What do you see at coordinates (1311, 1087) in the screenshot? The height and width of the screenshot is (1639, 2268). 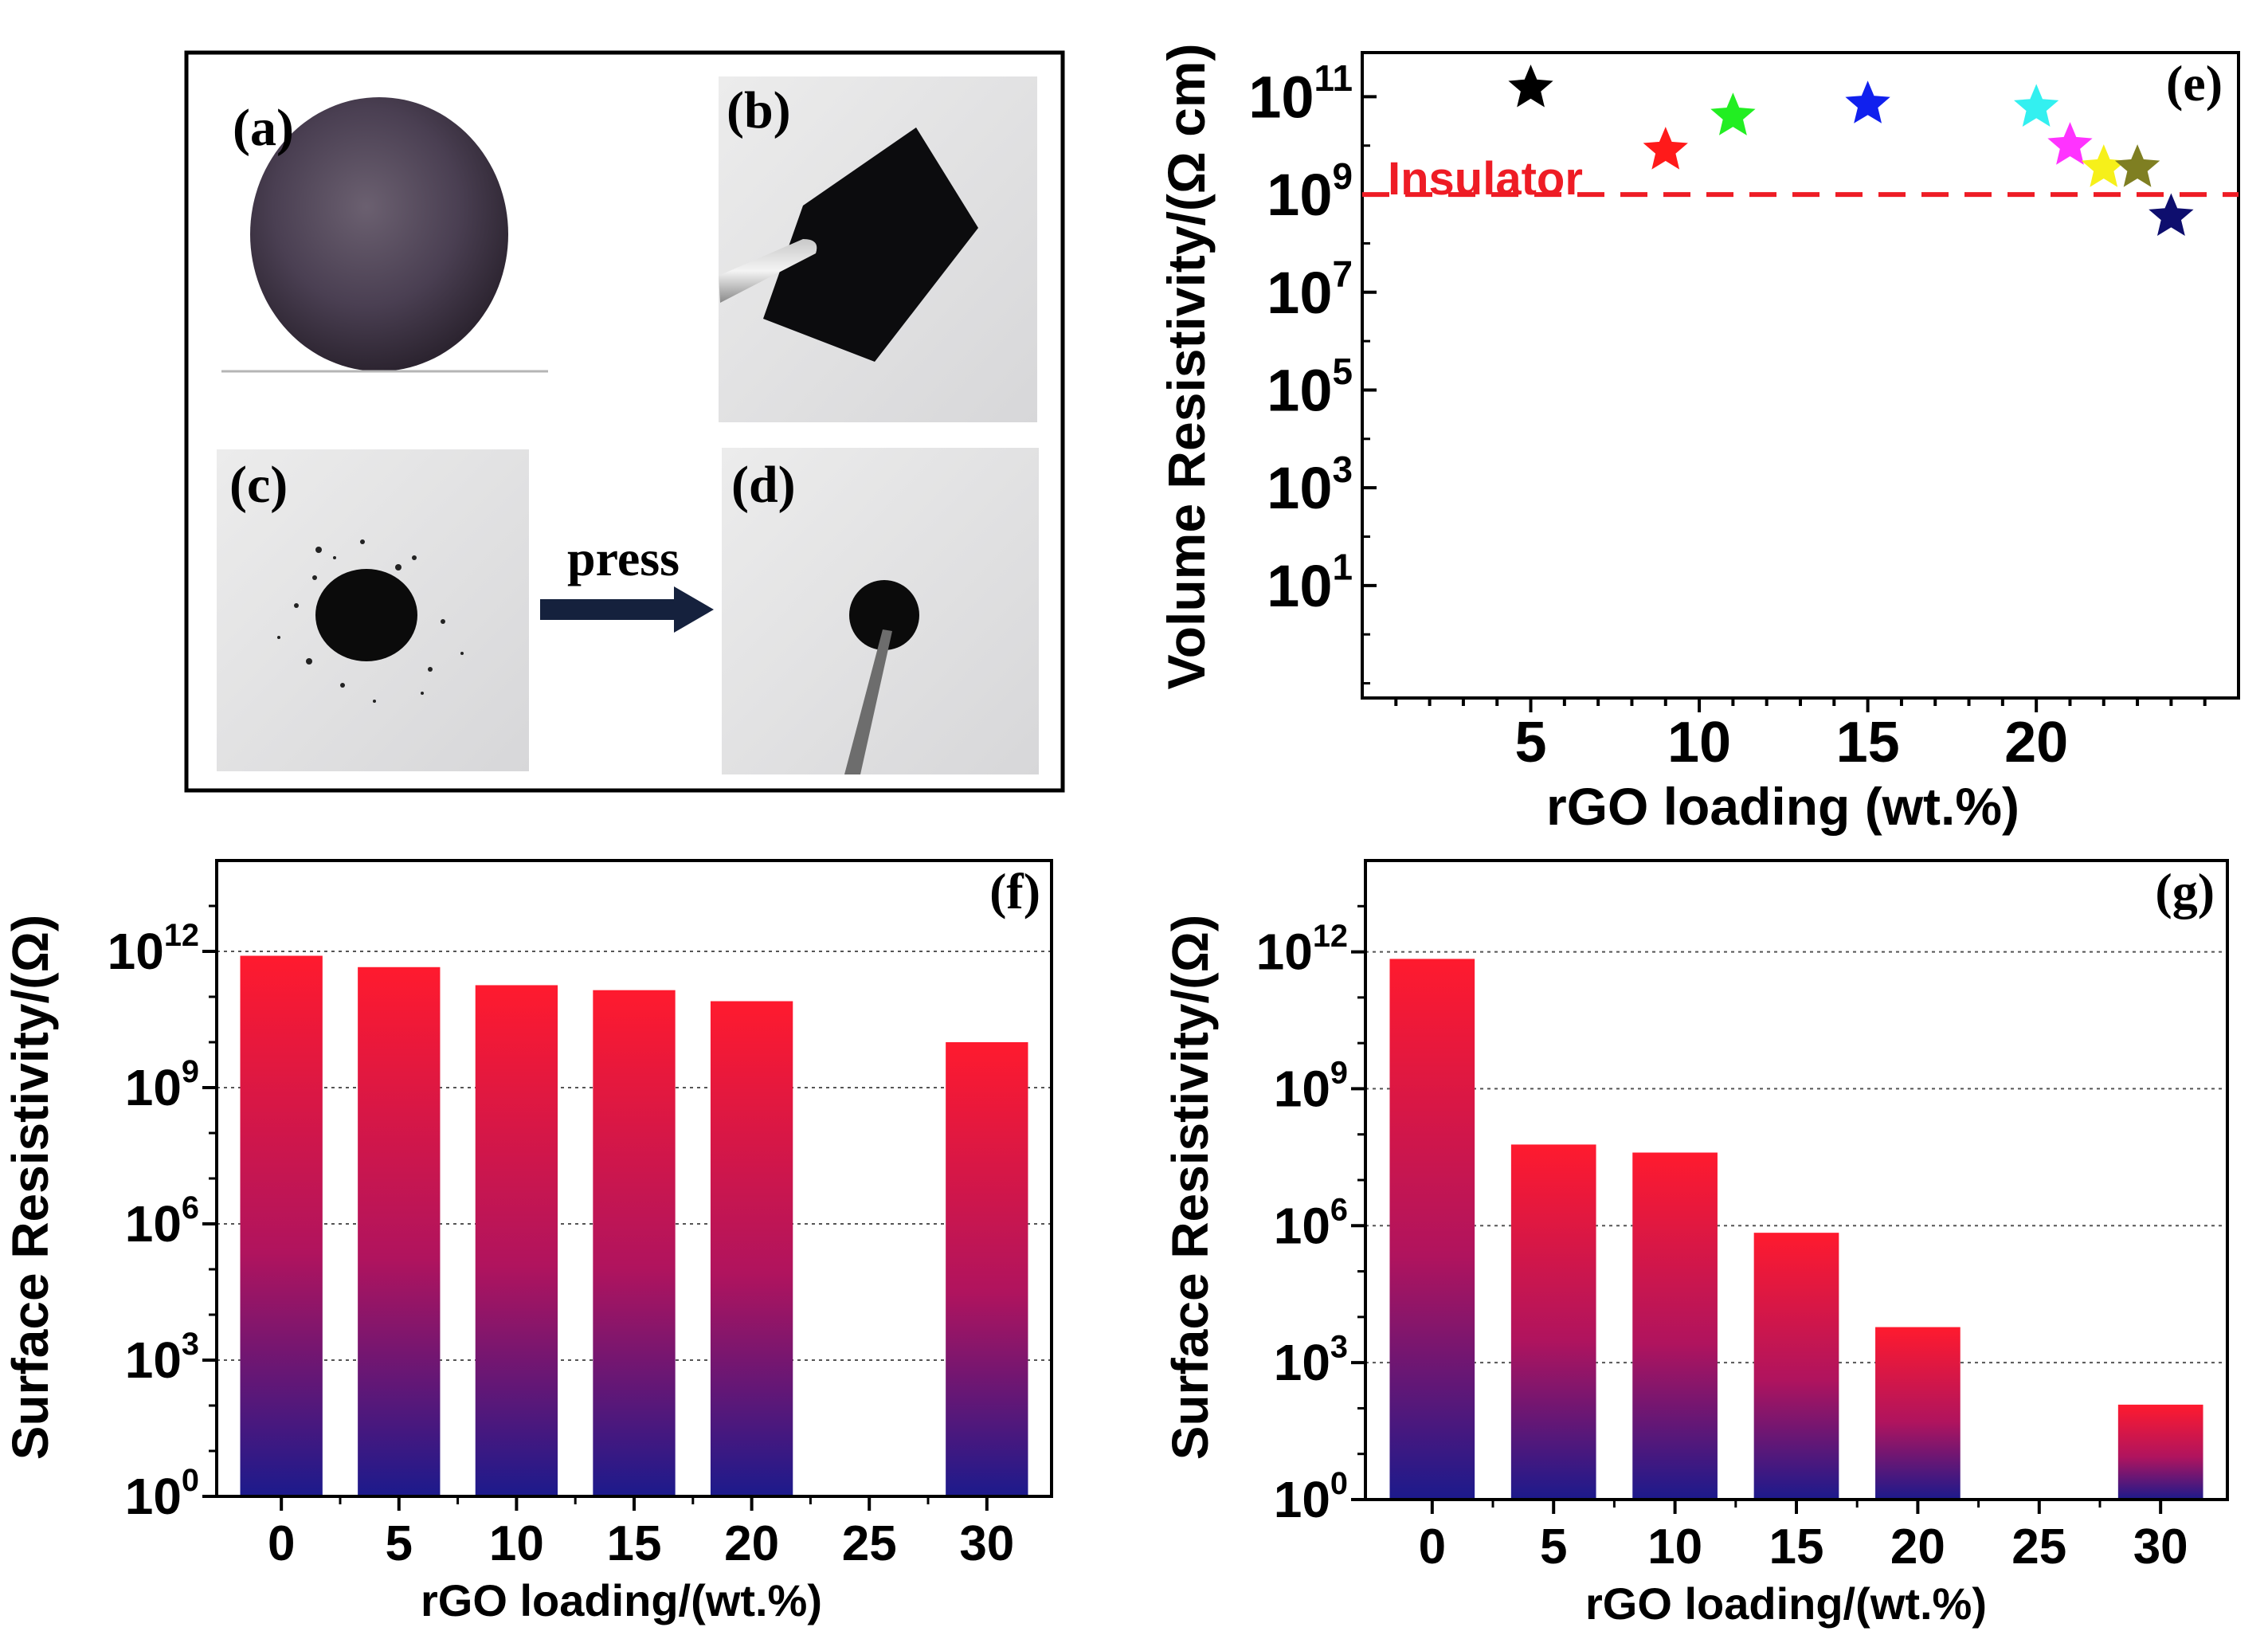 I see `g-ytick-label: 10⁹` at bounding box center [1311, 1087].